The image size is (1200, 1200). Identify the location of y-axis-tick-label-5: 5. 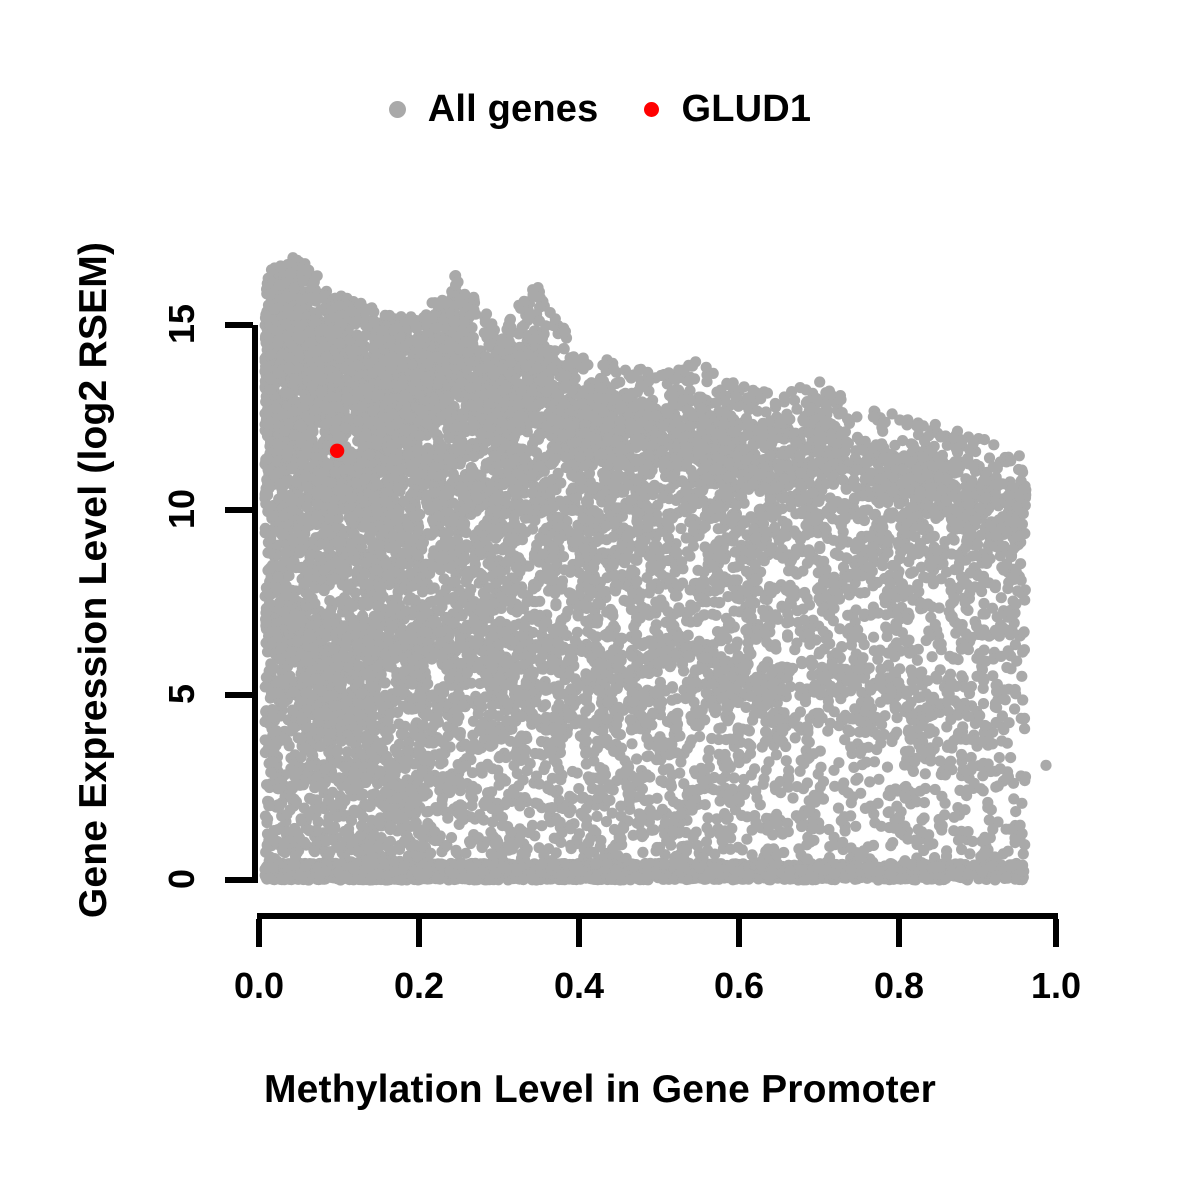
(181, 694).